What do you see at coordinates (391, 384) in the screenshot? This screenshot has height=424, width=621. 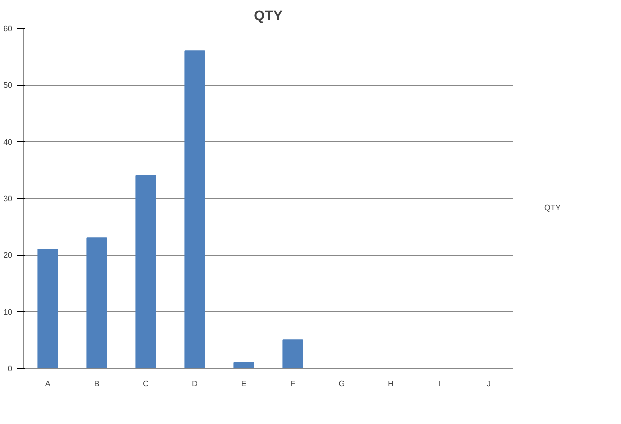 I see `x-tick-label: H` at bounding box center [391, 384].